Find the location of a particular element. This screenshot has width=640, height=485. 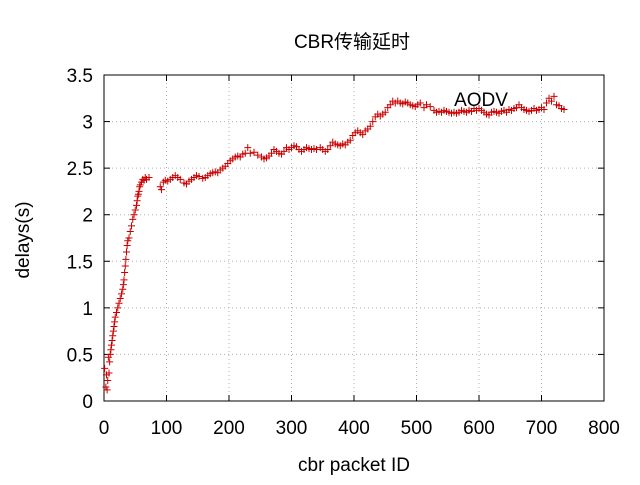

legend-label-aodv: AODV is located at coordinates (481, 100).